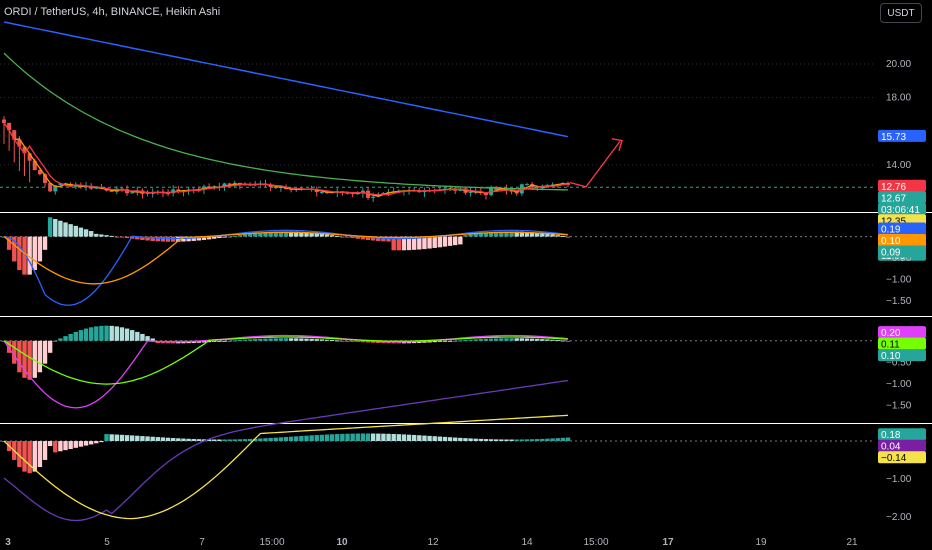 The image size is (932, 550). What do you see at coordinates (902, 445) in the screenshot?
I see `value-label-bg` at bounding box center [902, 445].